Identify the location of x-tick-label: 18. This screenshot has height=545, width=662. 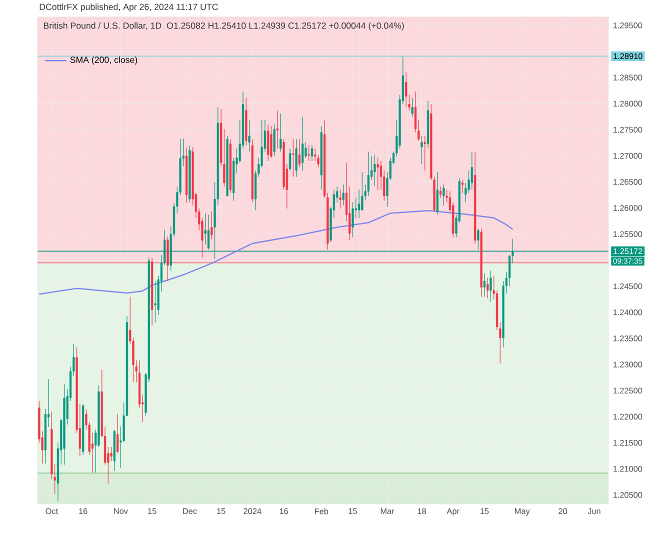
(422, 511).